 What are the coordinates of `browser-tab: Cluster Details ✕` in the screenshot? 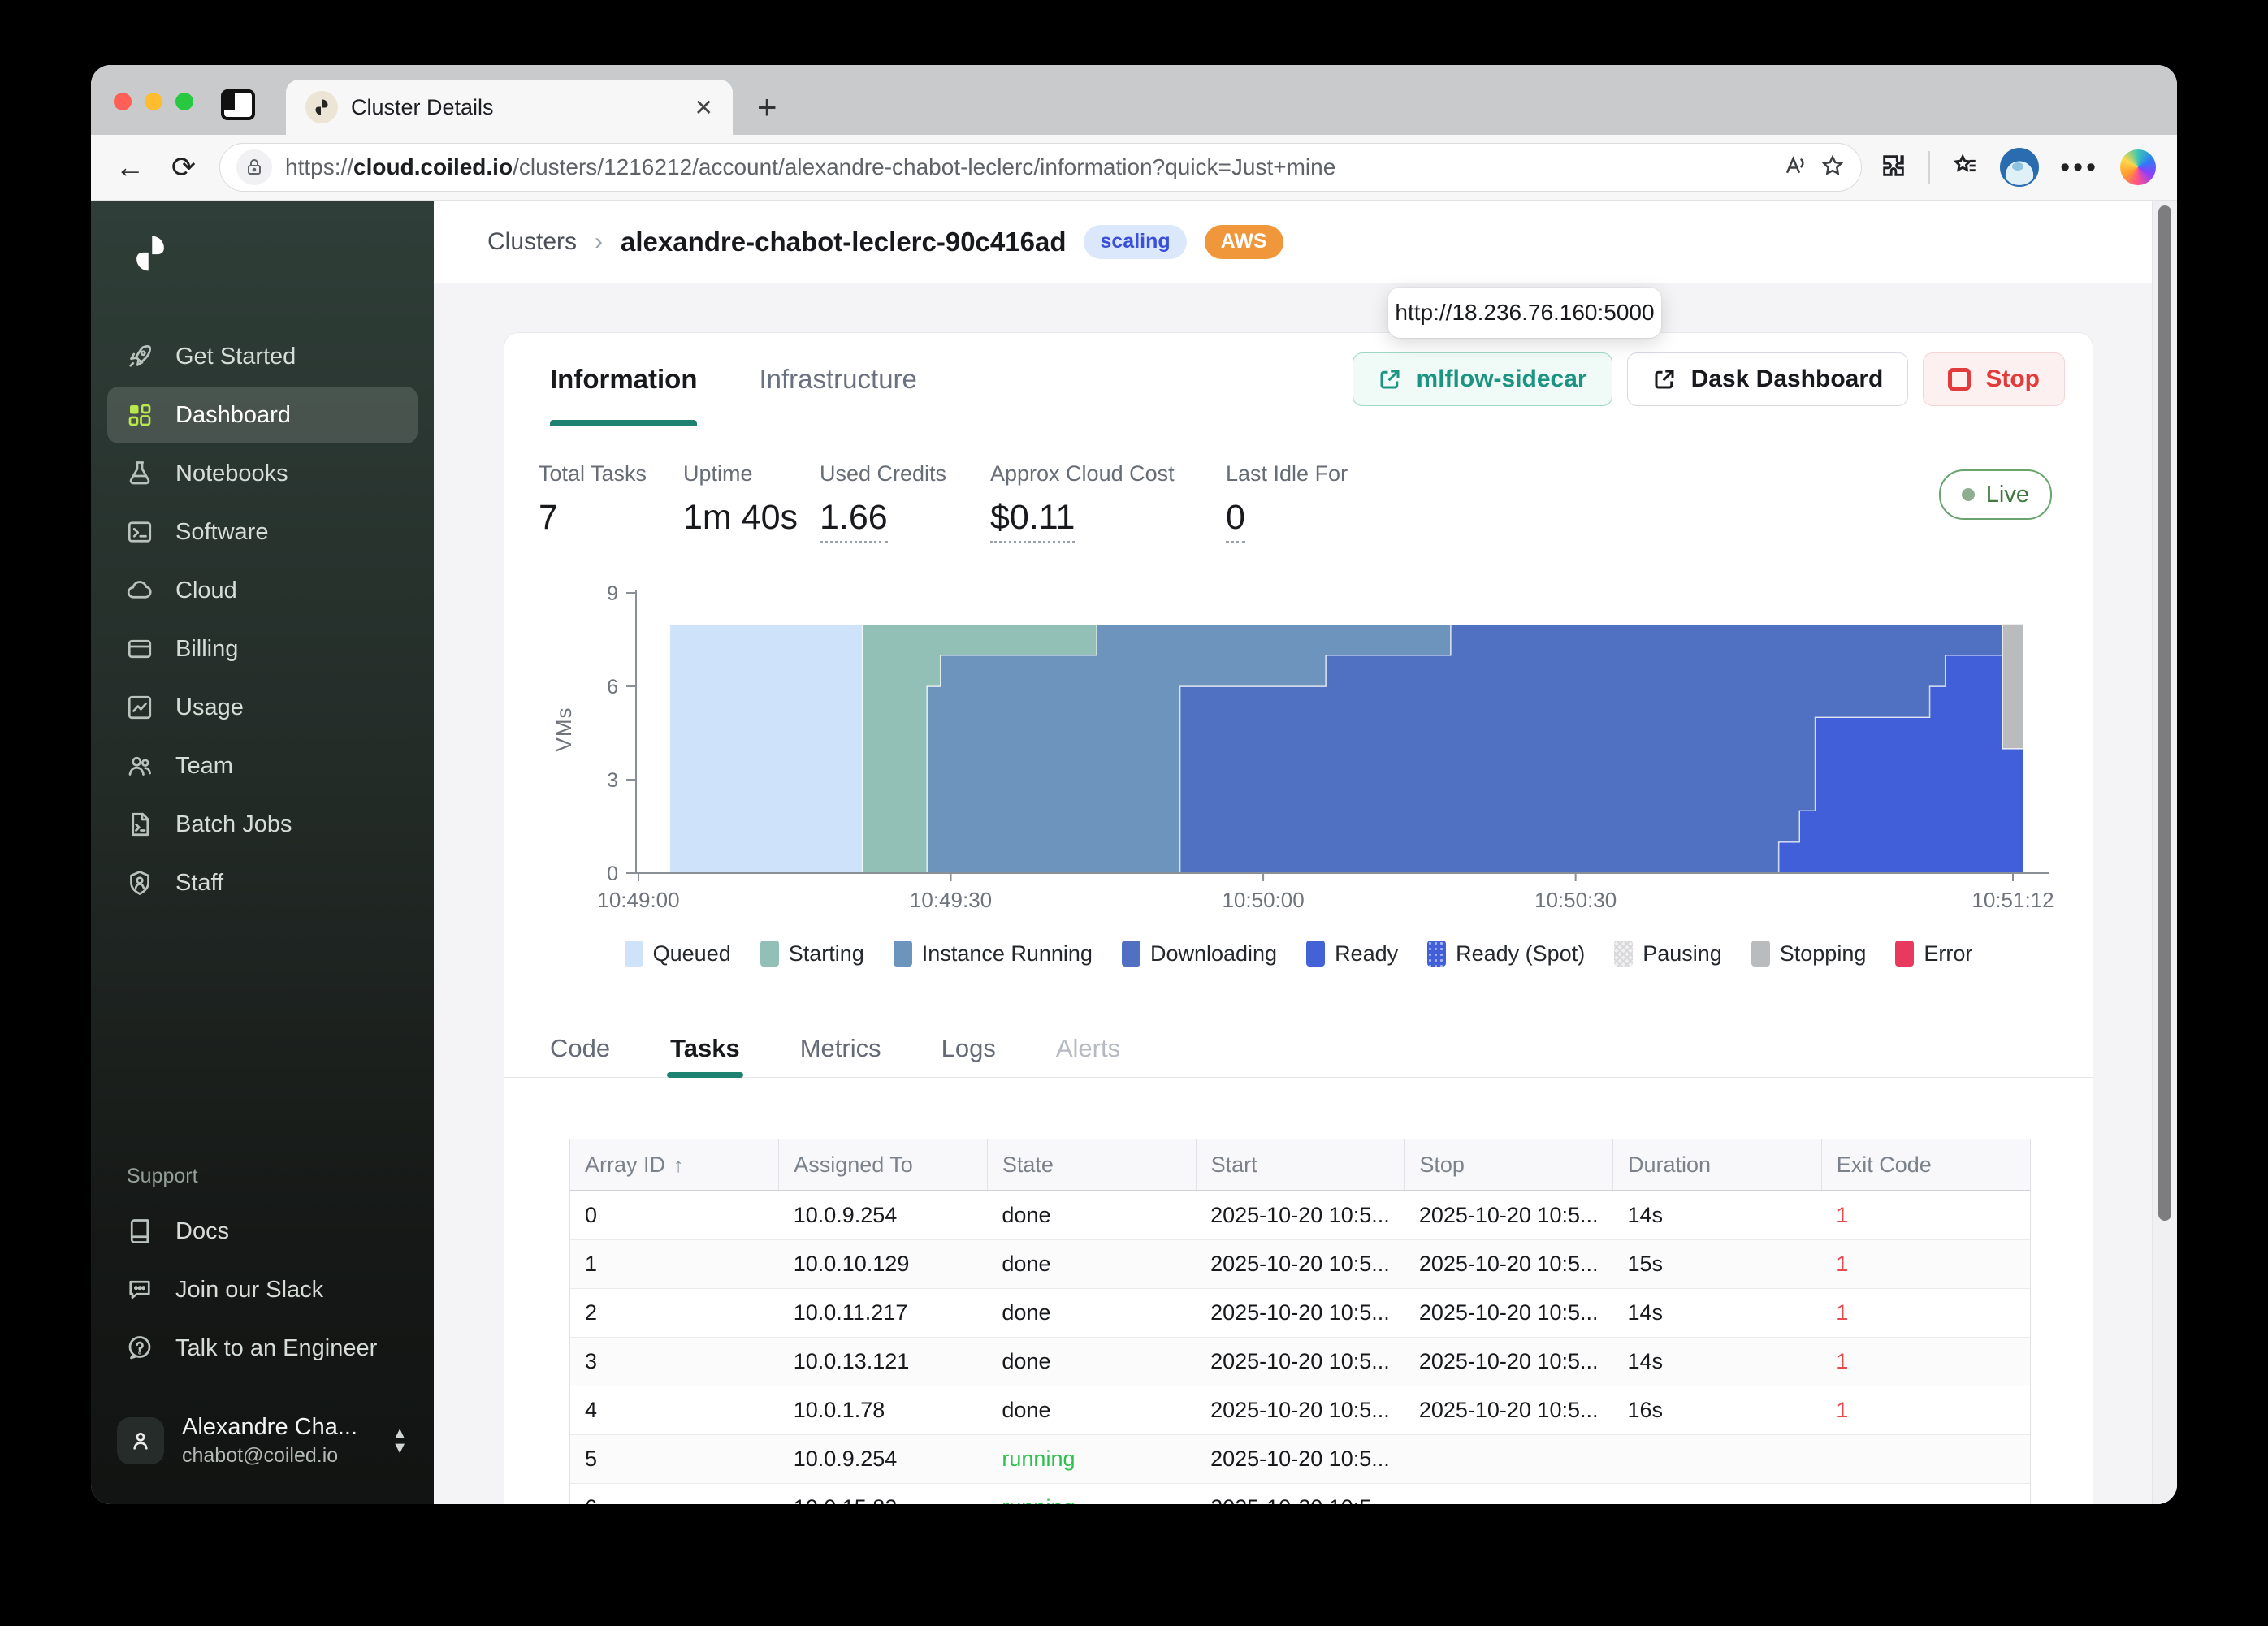 It's located at (509, 108).